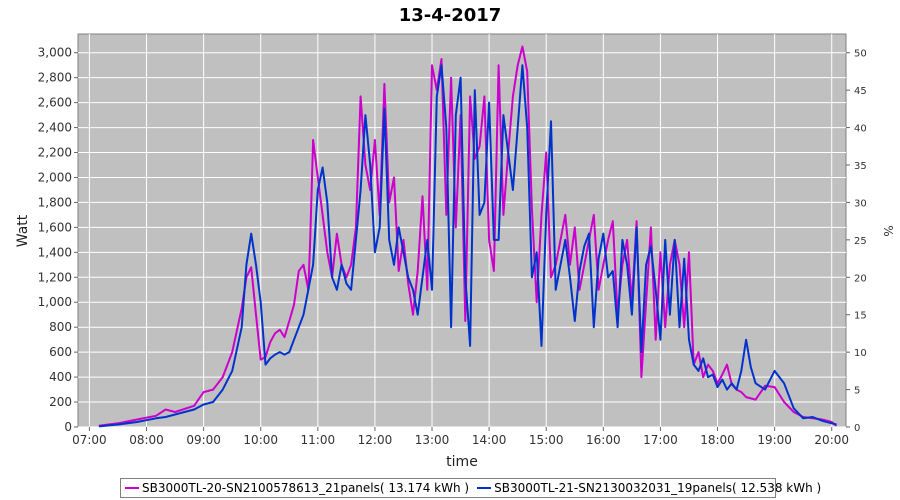 This screenshot has width=900, height=500. Describe the element at coordinates (55, 103) in the screenshot. I see `y-tick-label: 2,600` at that location.